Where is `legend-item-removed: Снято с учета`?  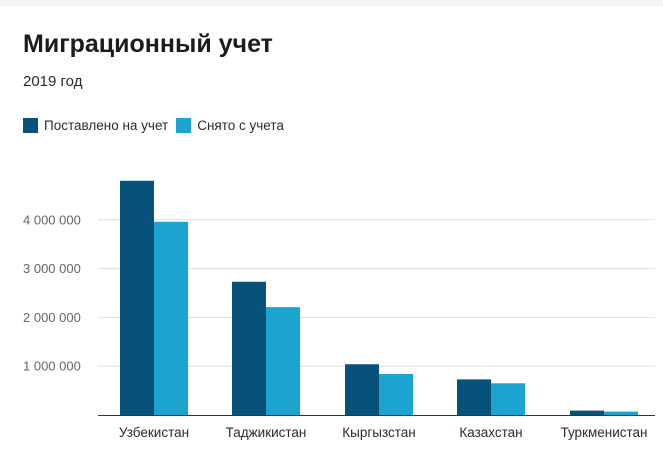
legend-item-removed: Снято с учета is located at coordinates (230, 125).